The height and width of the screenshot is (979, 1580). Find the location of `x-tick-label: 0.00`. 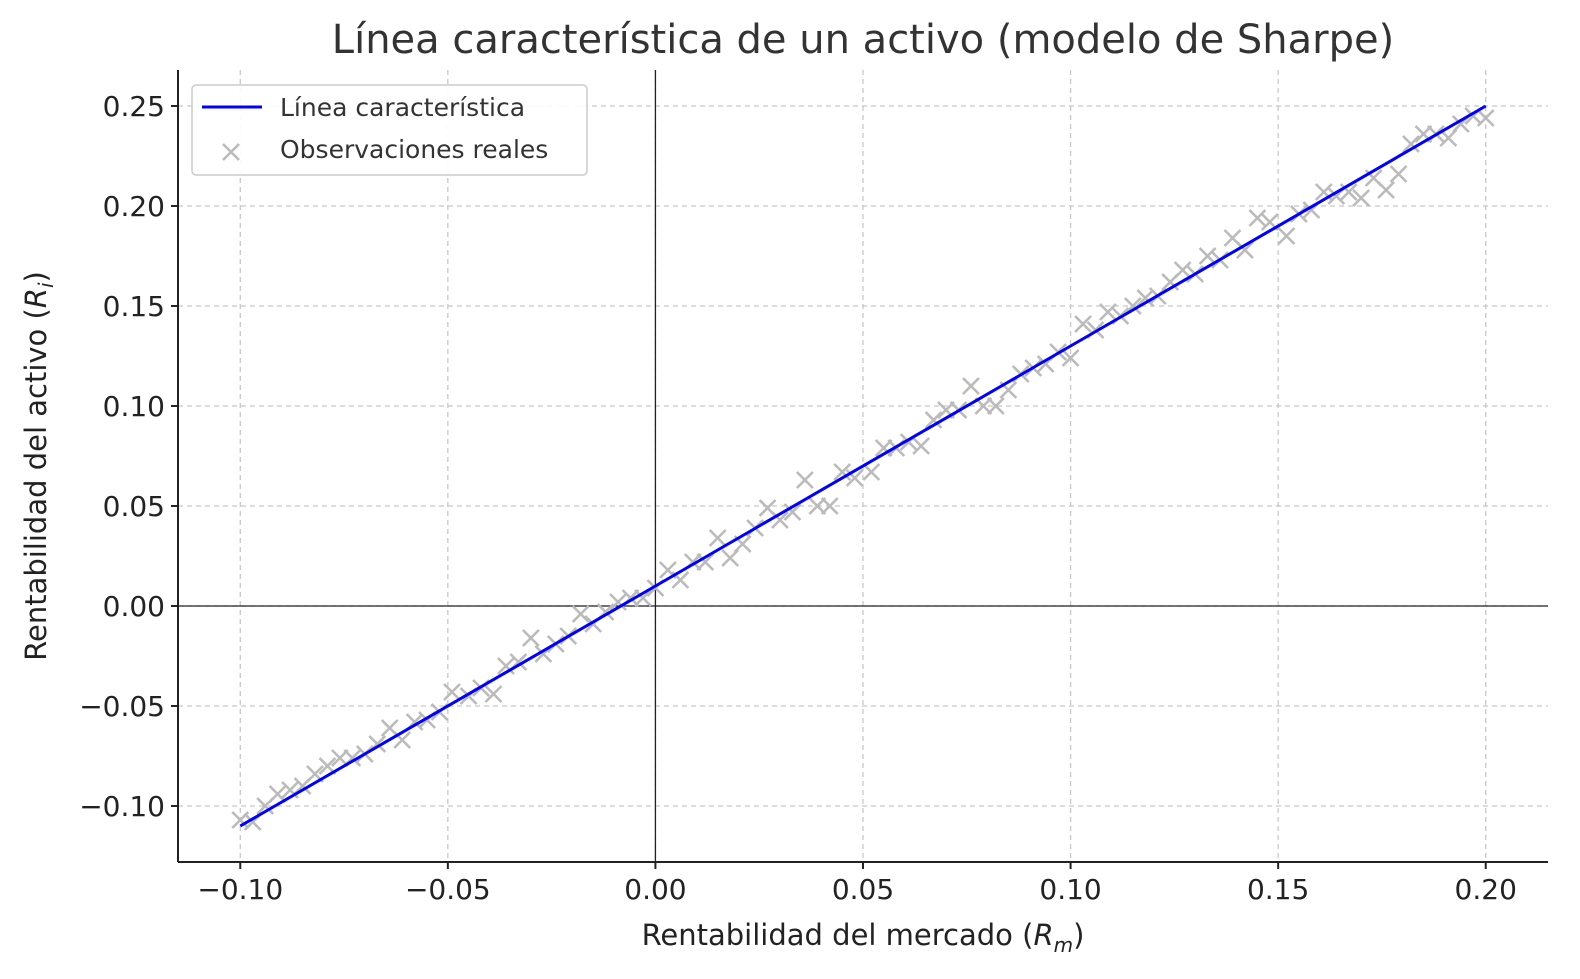

x-tick-label: 0.00 is located at coordinates (655, 889).